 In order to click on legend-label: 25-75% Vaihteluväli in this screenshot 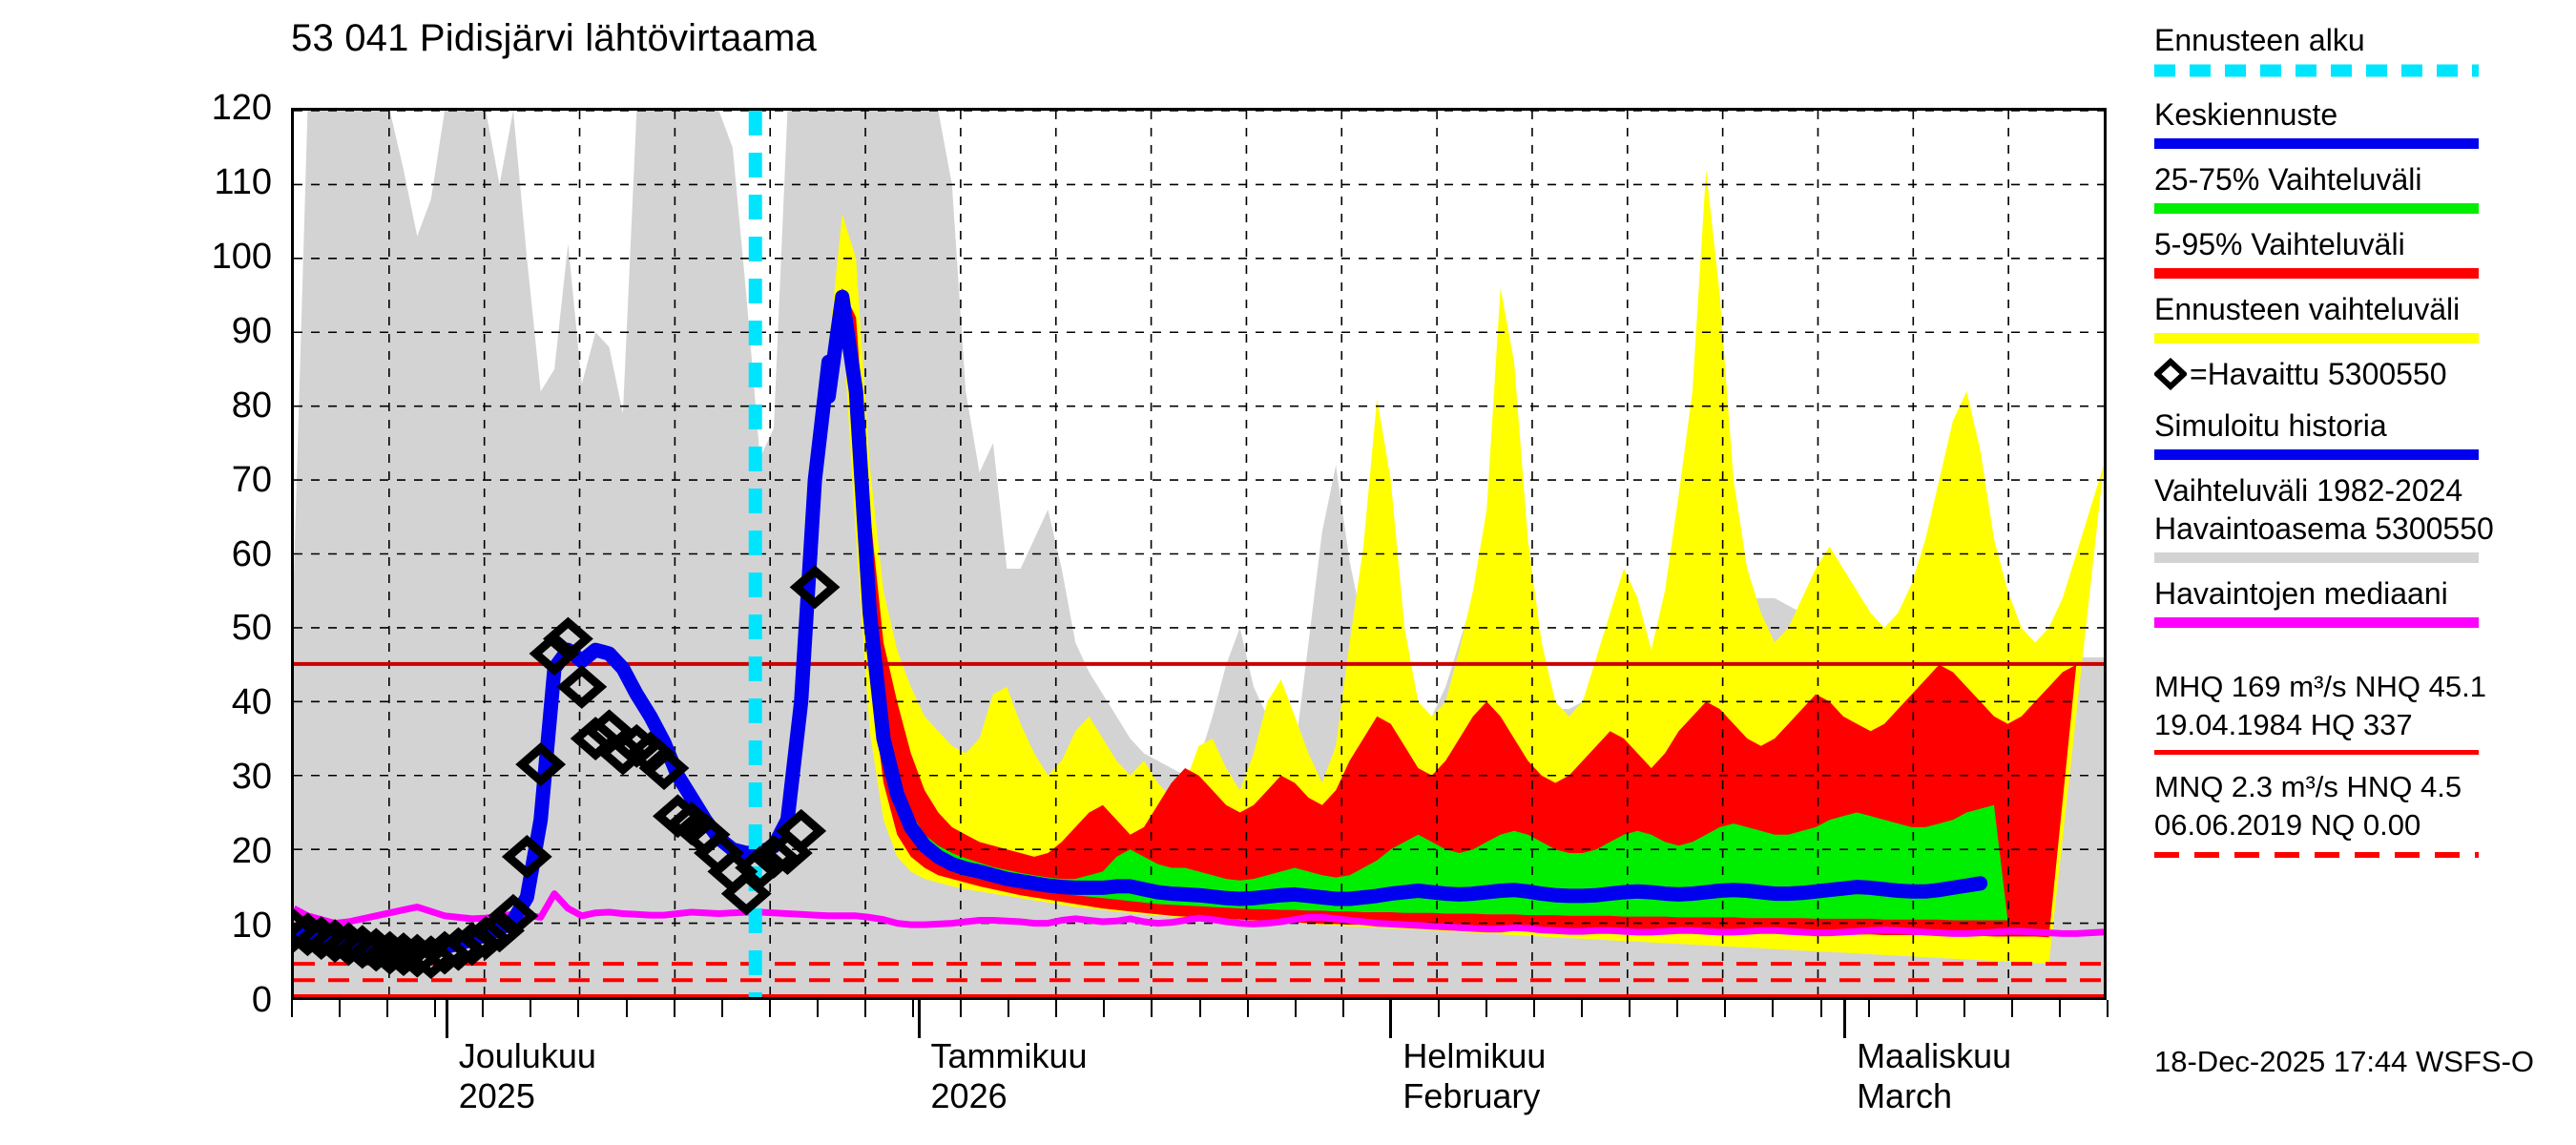, I will do `click(2288, 179)`.